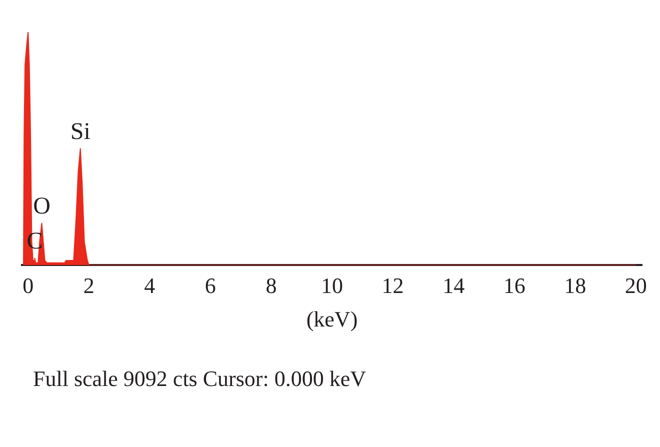 Image resolution: width=660 pixels, height=447 pixels. Describe the element at coordinates (514, 285) in the screenshot. I see `x-tick-label: 16` at that location.